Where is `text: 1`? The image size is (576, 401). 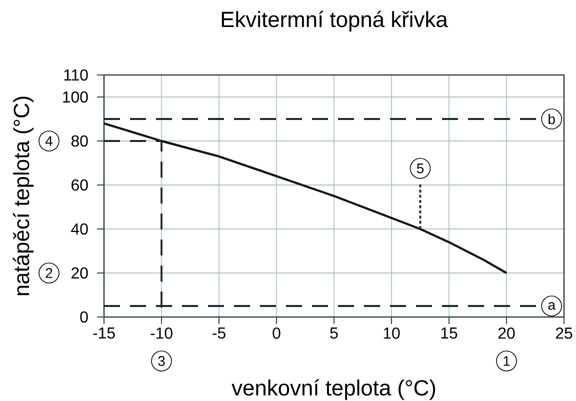 text: 1 is located at coordinates (507, 361).